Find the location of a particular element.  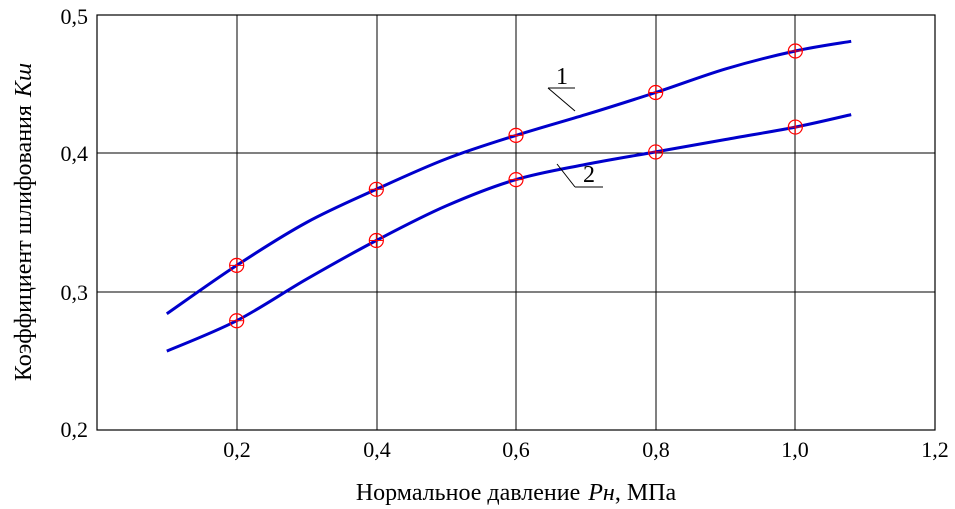

y-tick-label: 0,4 is located at coordinates (75, 153).